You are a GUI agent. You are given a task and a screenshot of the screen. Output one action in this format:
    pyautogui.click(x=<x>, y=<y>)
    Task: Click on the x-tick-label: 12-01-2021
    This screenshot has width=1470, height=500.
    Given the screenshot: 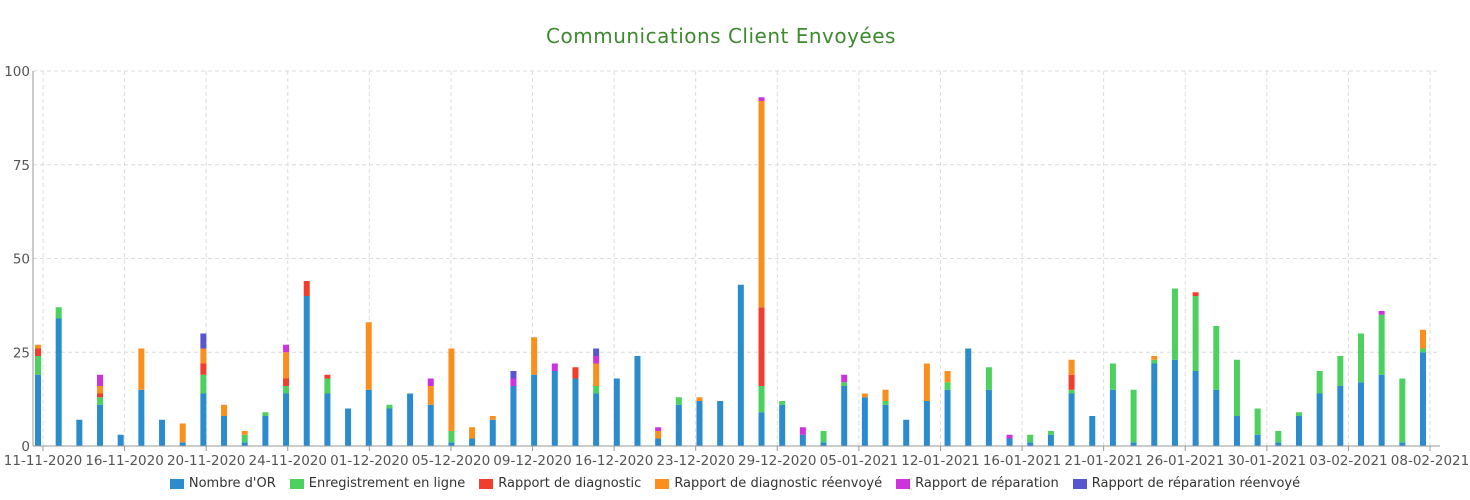 What is the action you would take?
    pyautogui.click(x=940, y=461)
    